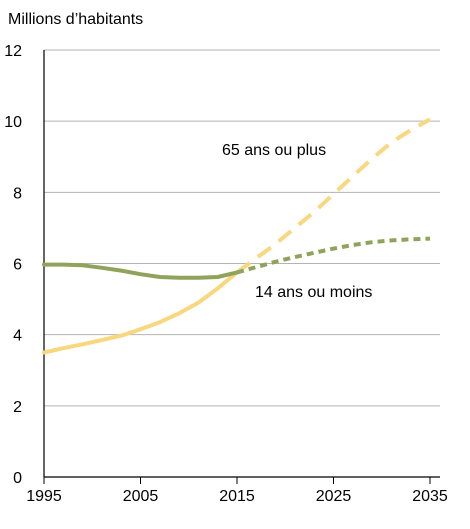  I want to click on y-tick-label-10: 10, so click(13, 122).